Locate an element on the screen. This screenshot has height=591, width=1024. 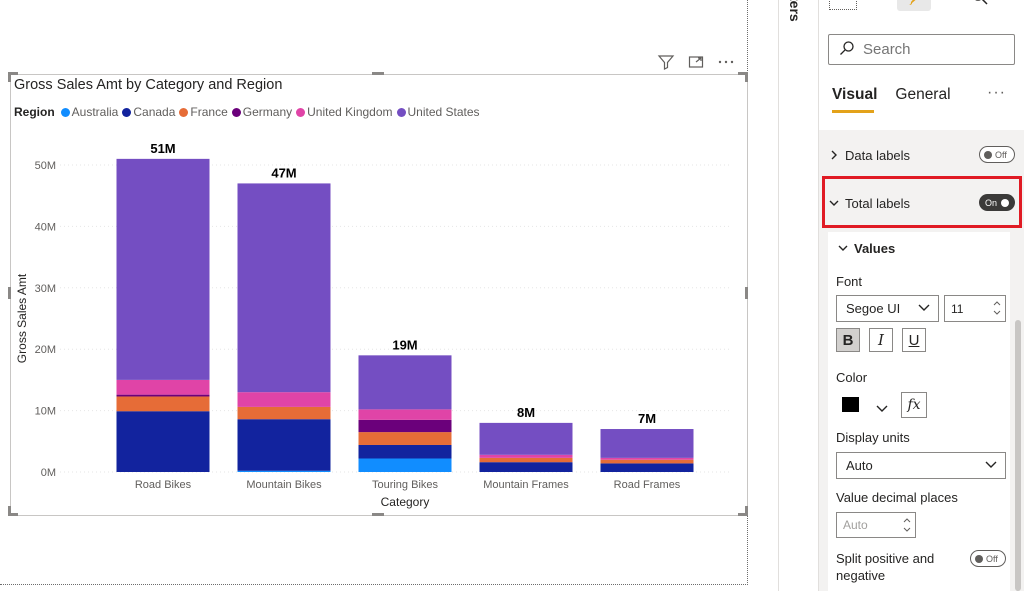
resize-handle-br is located at coordinates (743, 514).